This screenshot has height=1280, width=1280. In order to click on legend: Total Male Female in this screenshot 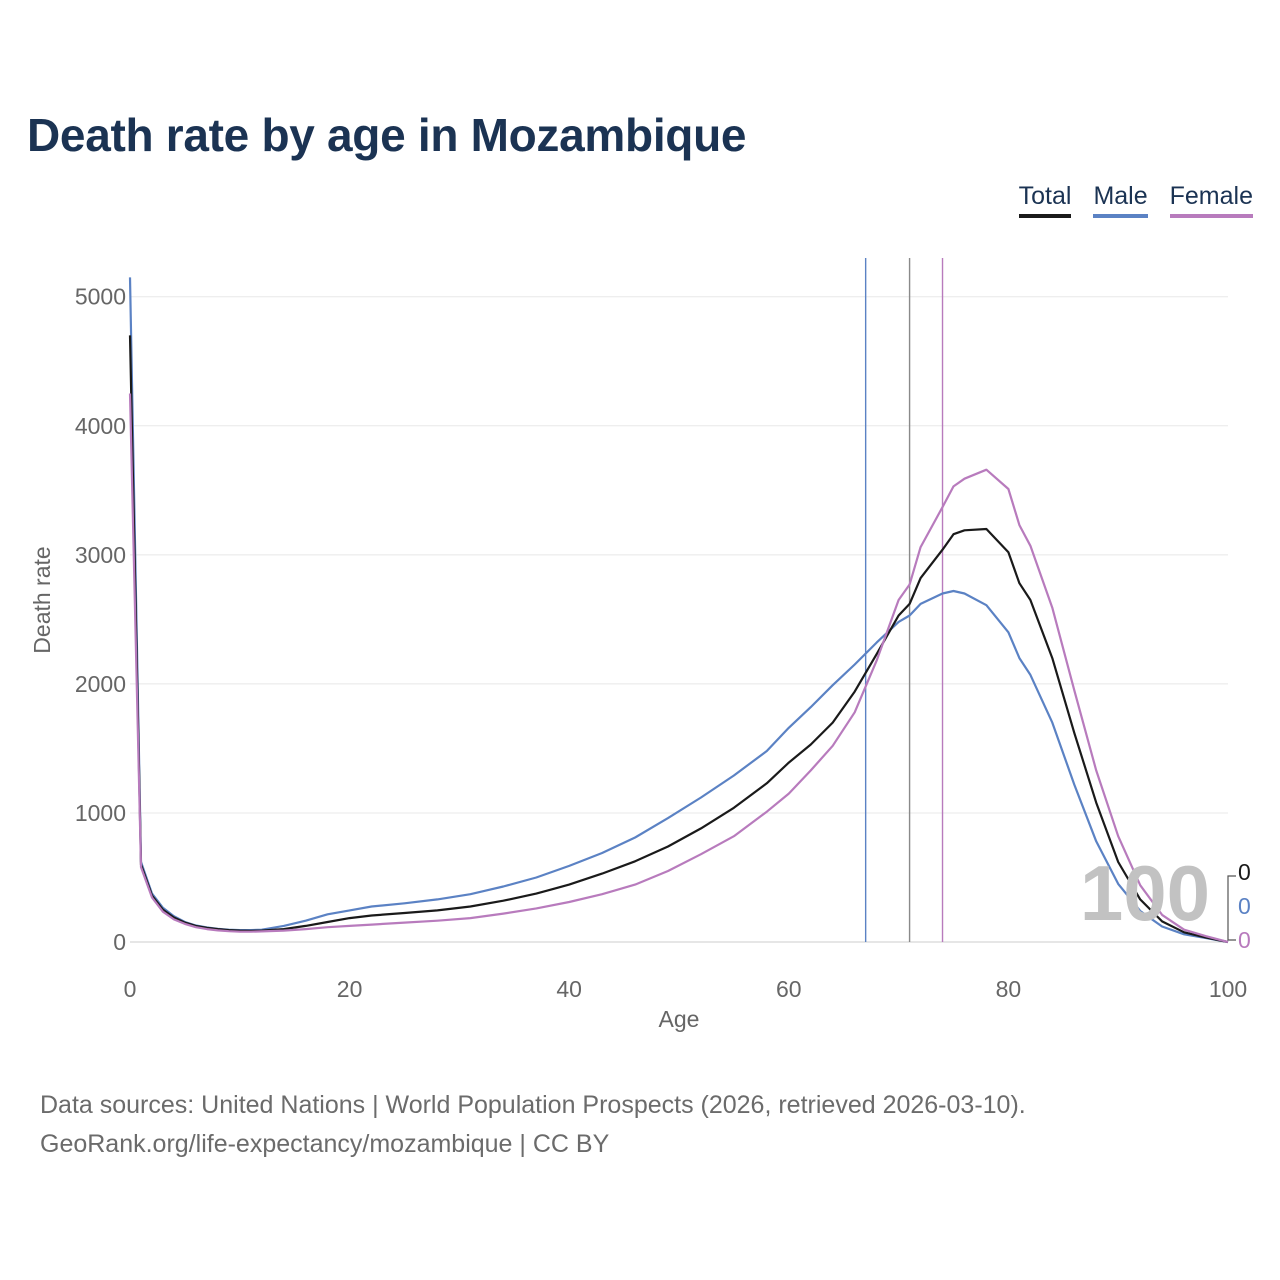, I will do `click(1135, 200)`.